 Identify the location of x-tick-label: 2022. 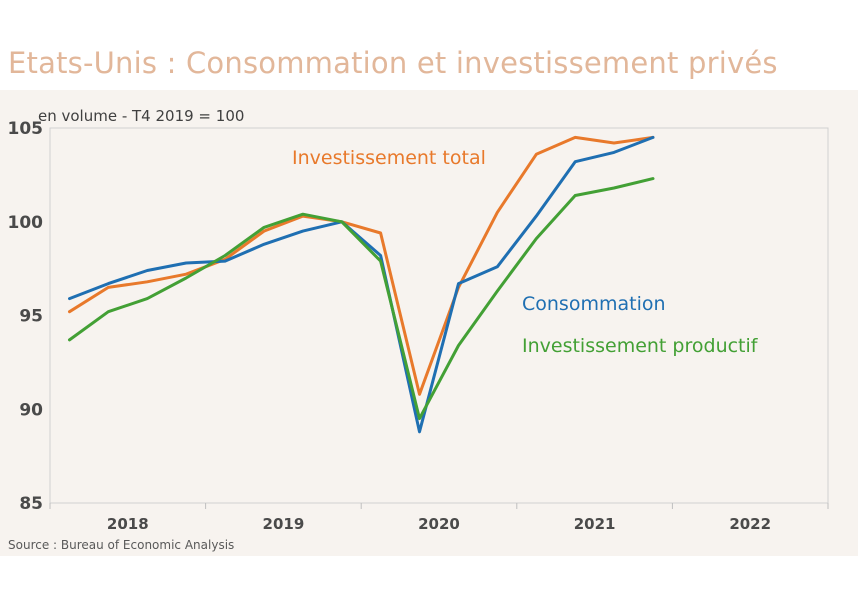
(750, 524).